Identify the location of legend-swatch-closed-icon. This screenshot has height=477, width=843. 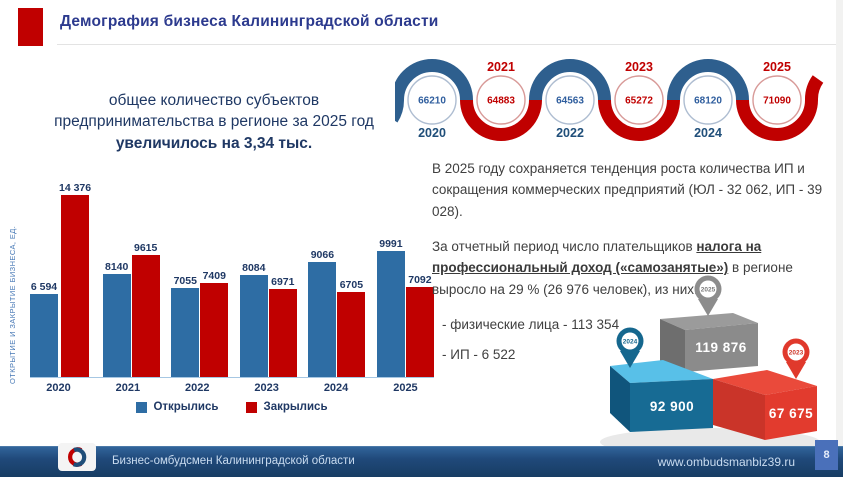
(252, 407).